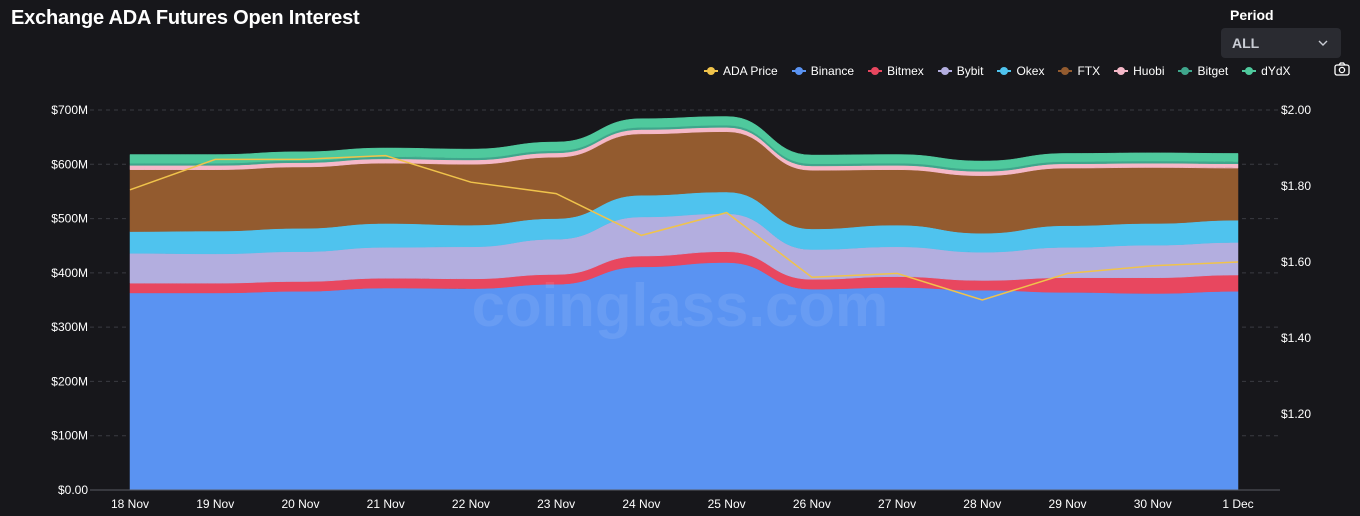  Describe the element at coordinates (1213, 71) in the screenshot. I see `legend-label-bitget: Bitget` at that location.